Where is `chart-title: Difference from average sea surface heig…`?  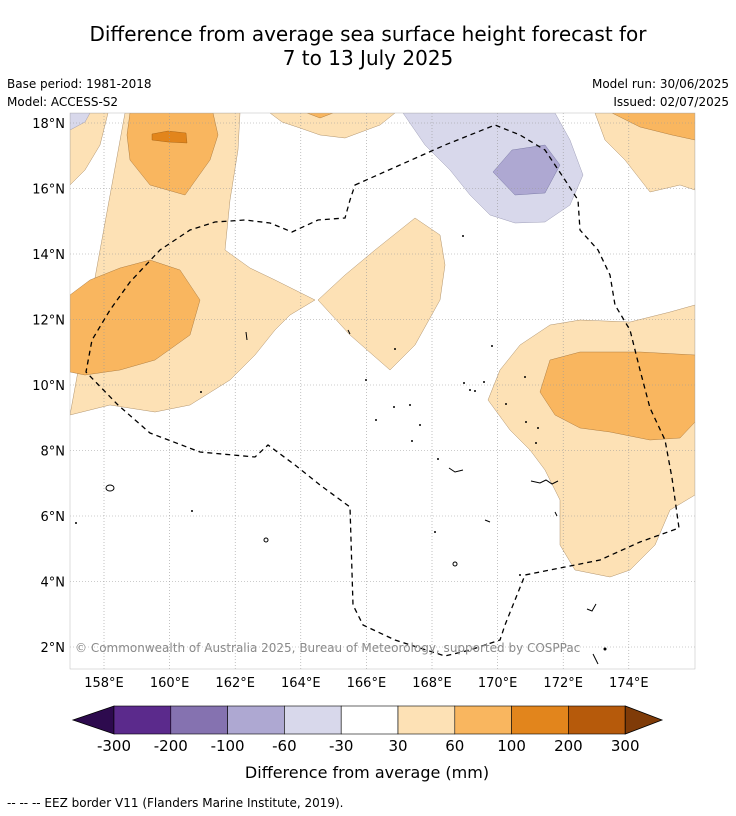
chart-title: Difference from average sea surface heig… is located at coordinates (368, 46).